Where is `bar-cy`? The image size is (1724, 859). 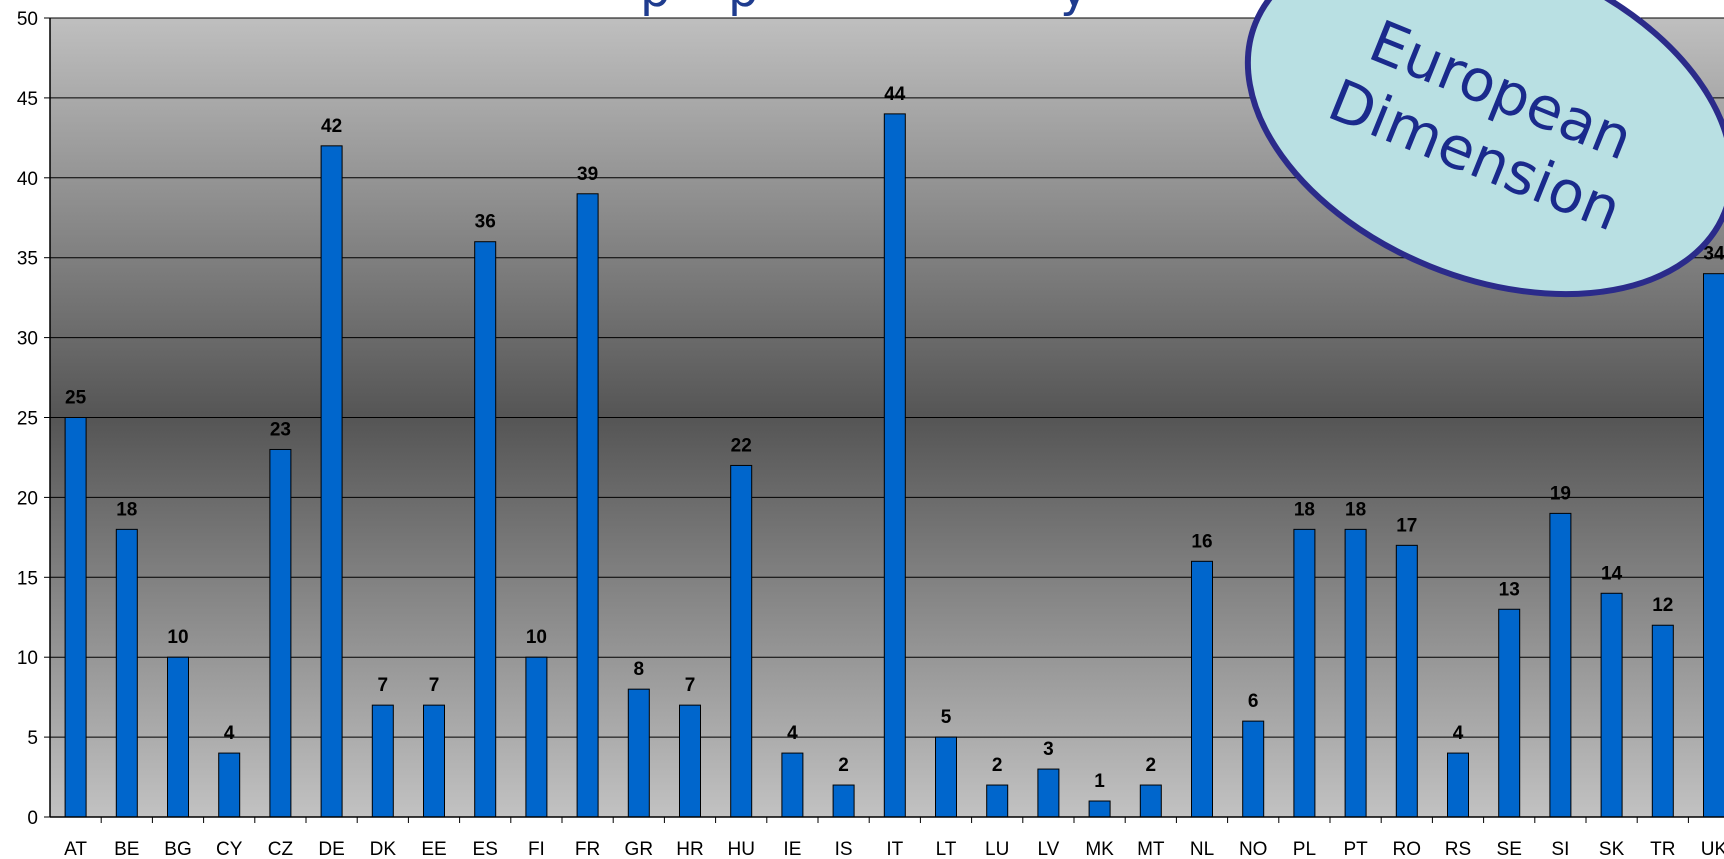 bar-cy is located at coordinates (229, 785).